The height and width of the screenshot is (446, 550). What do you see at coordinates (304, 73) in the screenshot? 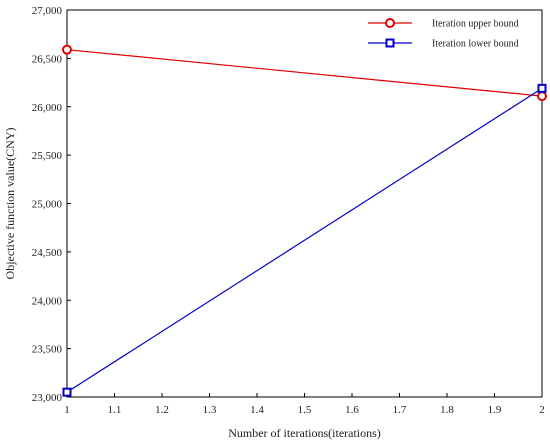
I see `series-line-upper-bound` at bounding box center [304, 73].